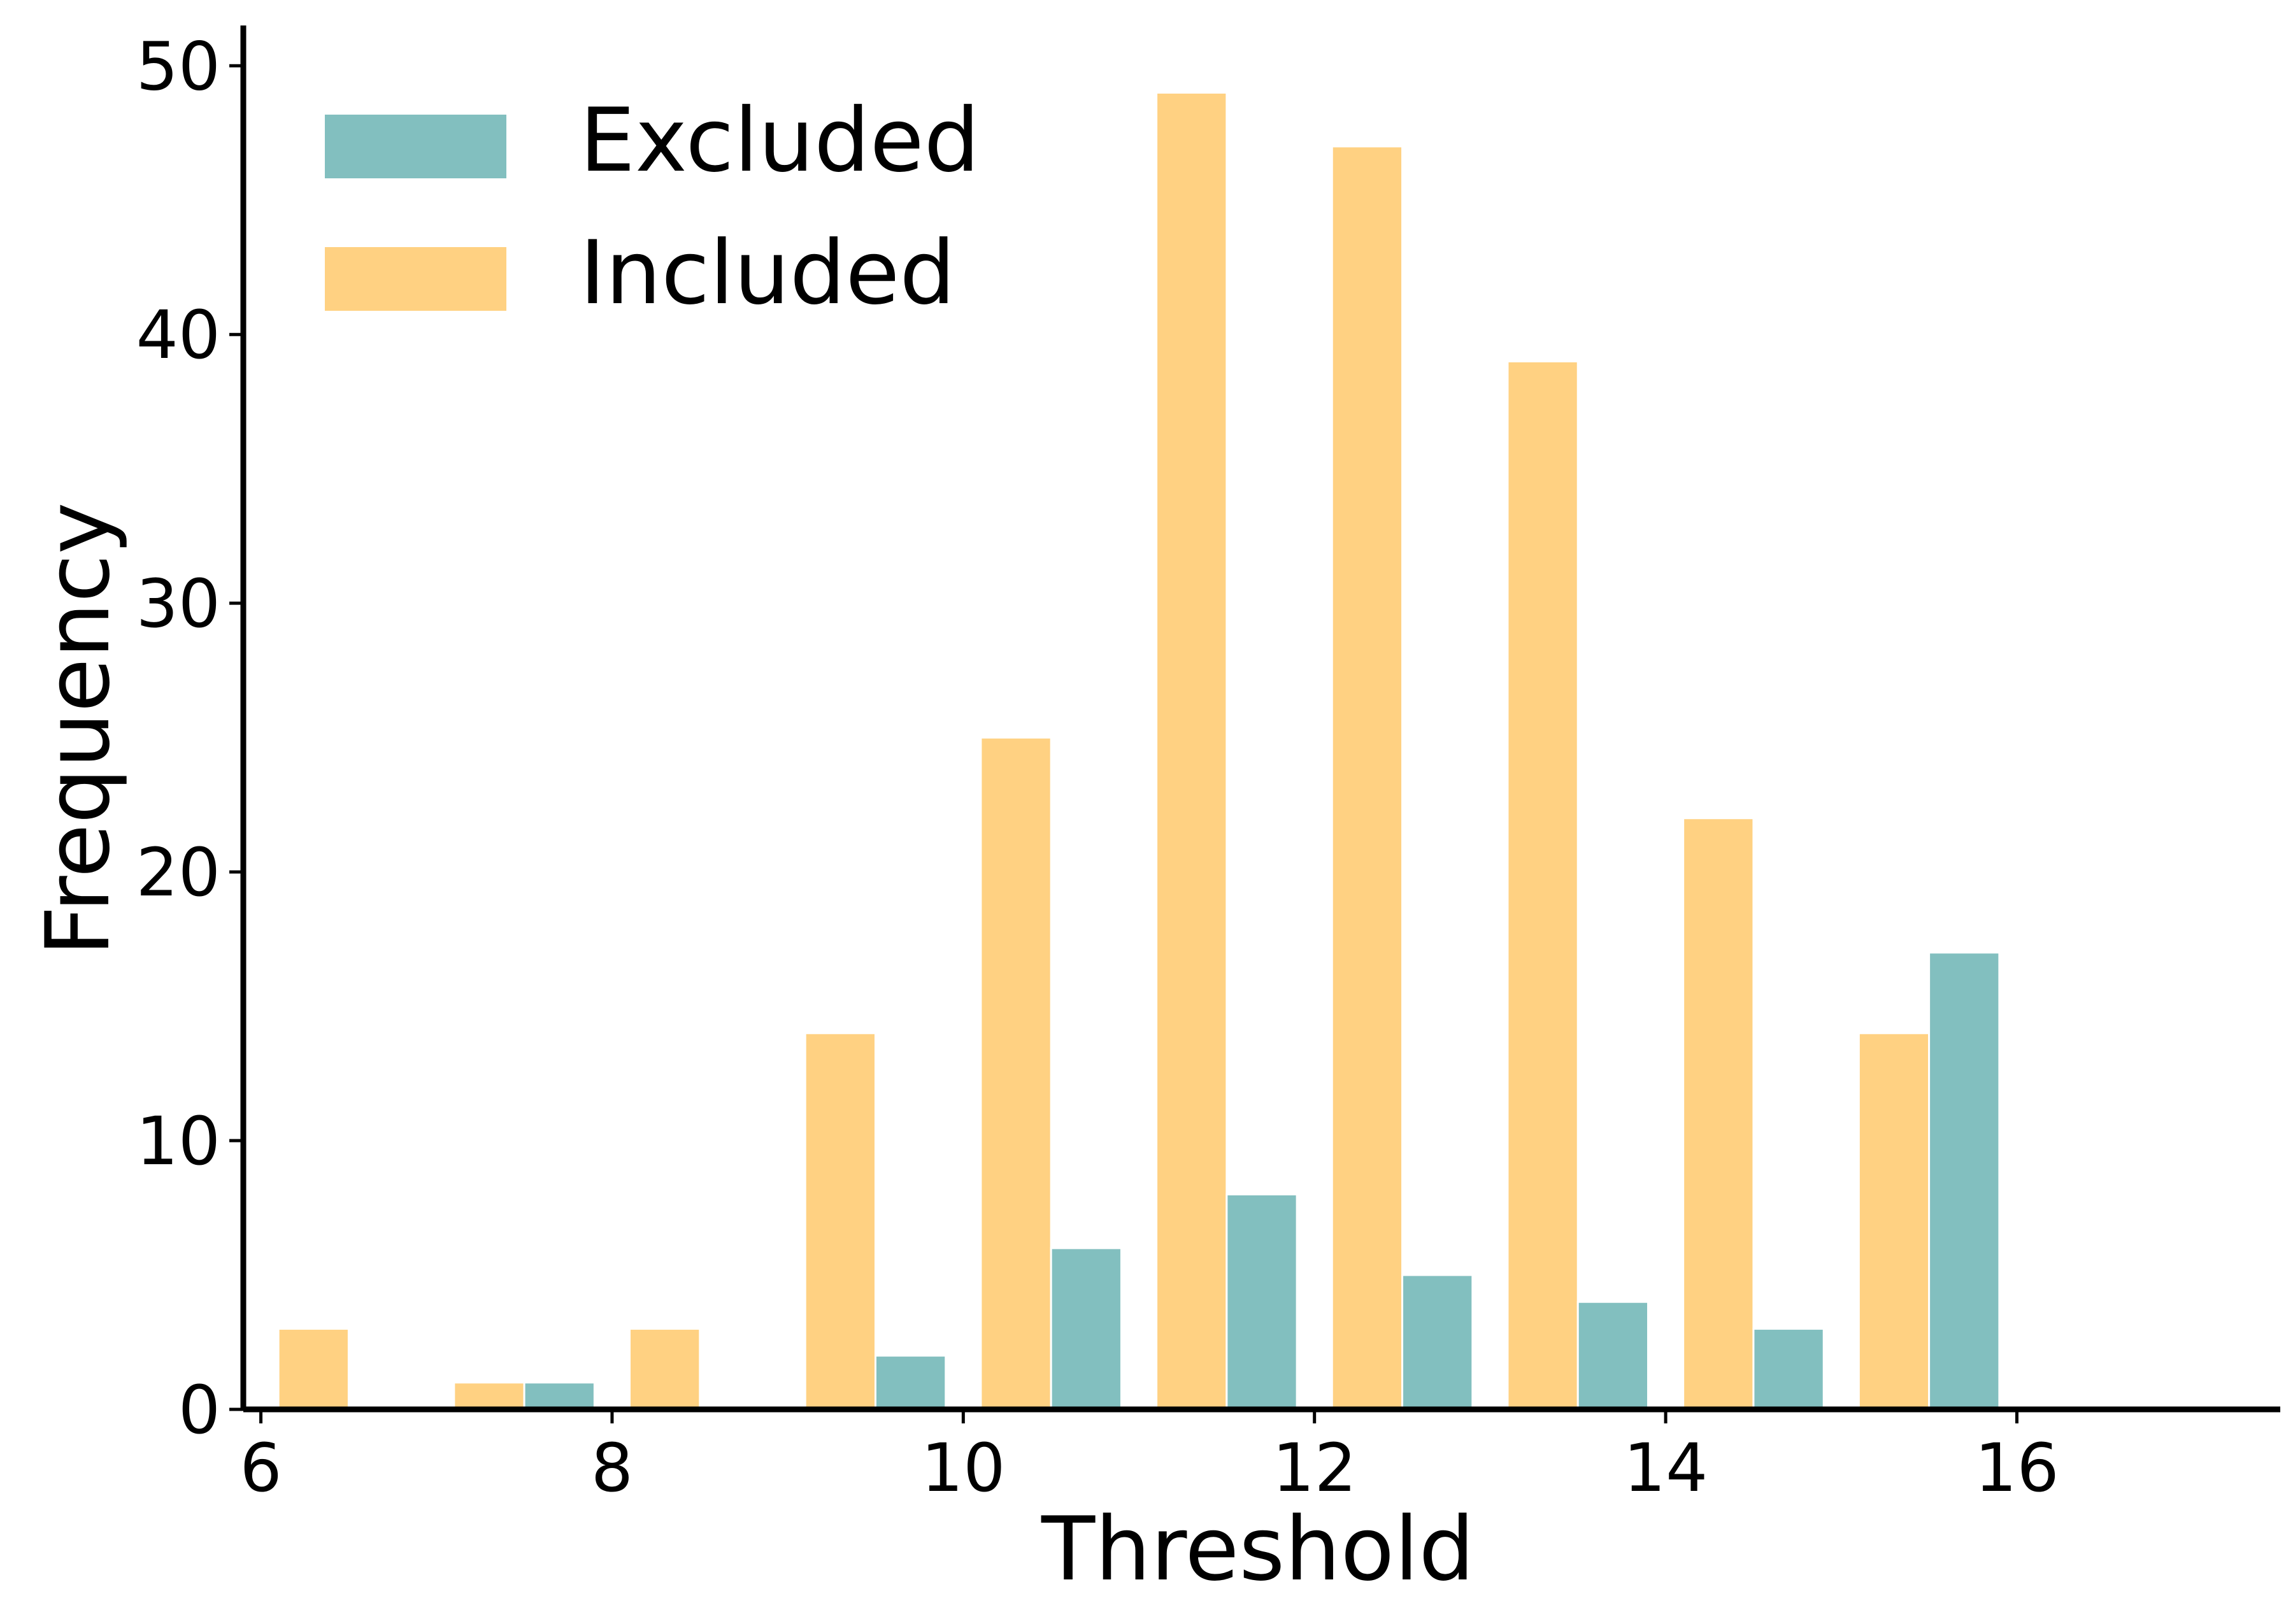 The image size is (2293, 1624). I want to click on y-tick-label-50: 50, so click(178, 66).